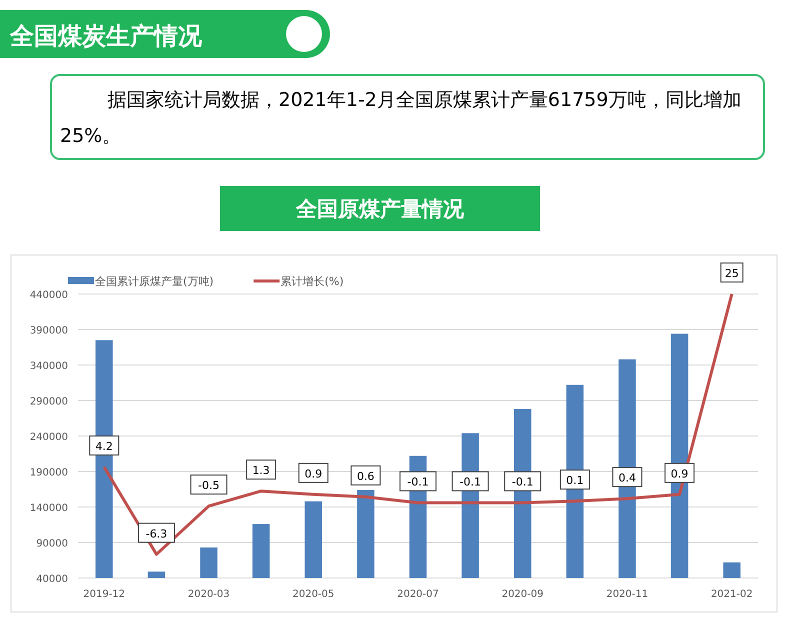 The image size is (788, 619). Describe the element at coordinates (627, 594) in the screenshot. I see `x-tick-label: 2020-11` at that location.